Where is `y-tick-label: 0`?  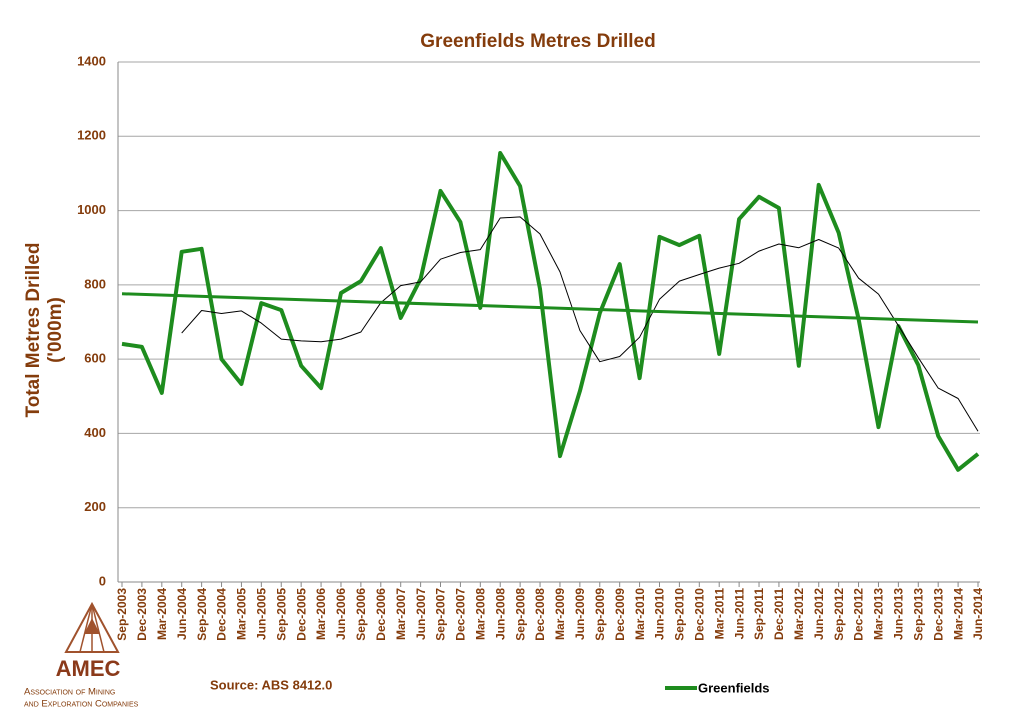
y-tick-label: 0 is located at coordinates (102, 580).